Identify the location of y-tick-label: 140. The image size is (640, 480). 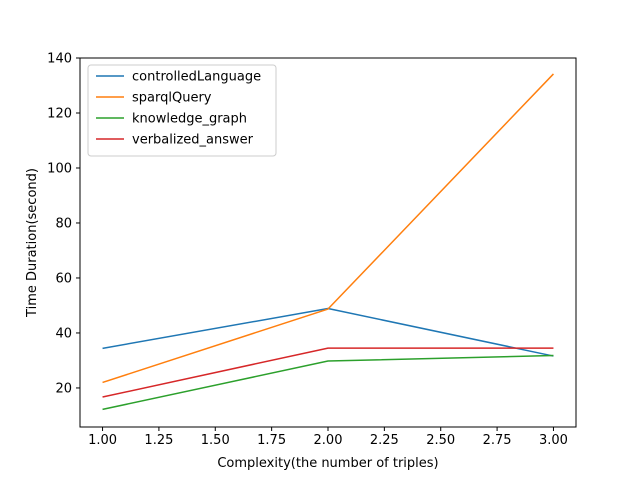
(59, 59).